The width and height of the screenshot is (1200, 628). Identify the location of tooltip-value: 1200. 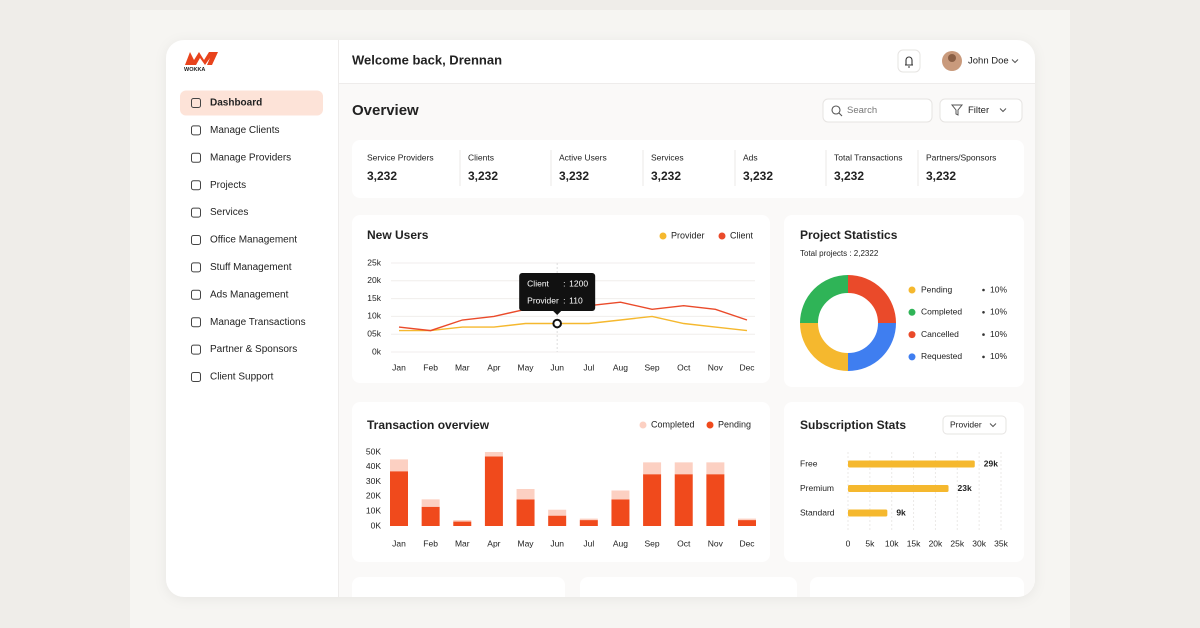
(578, 283).